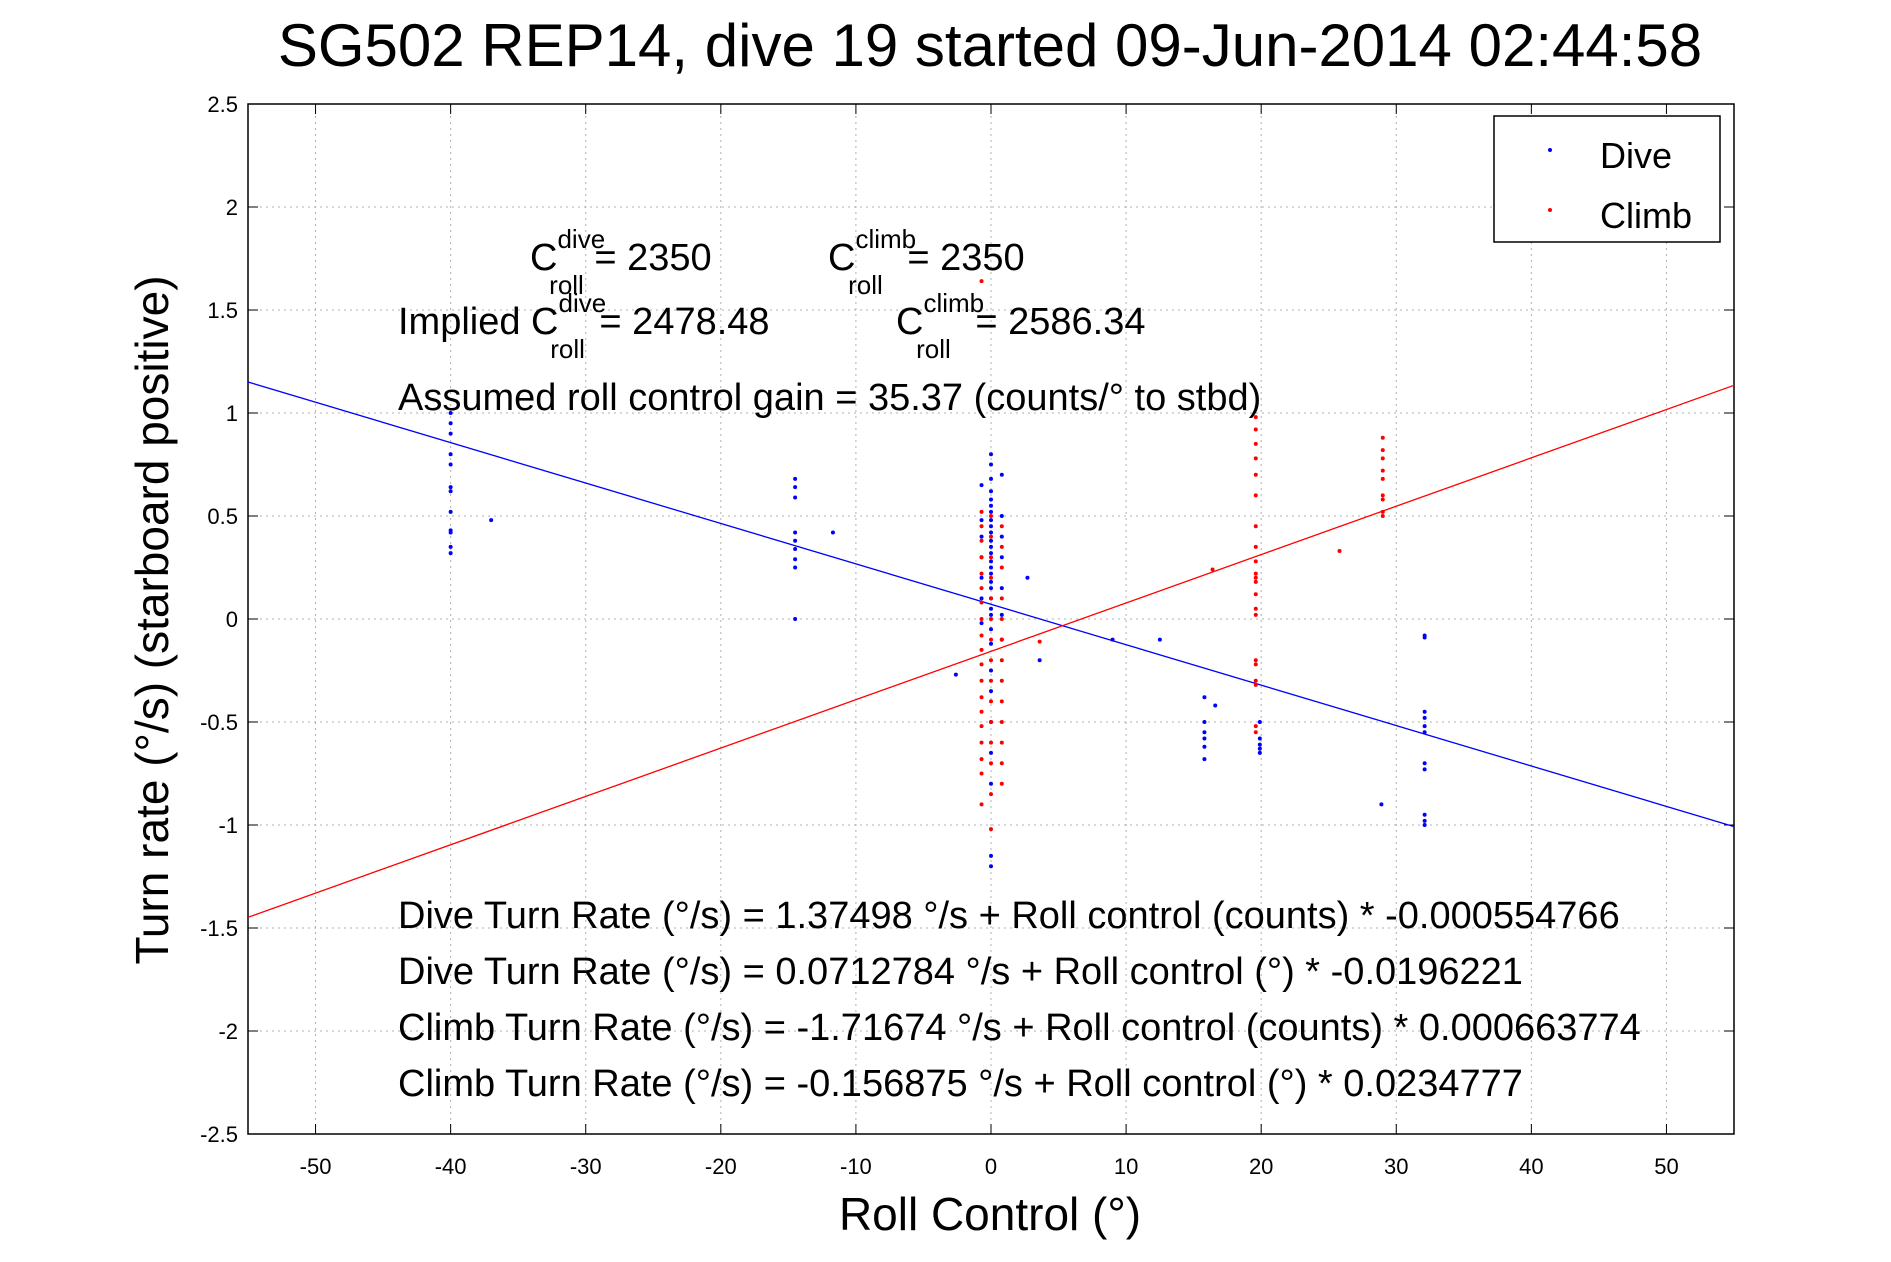  What do you see at coordinates (1666, 1166) in the screenshot?
I see `x-tick-label: 50` at bounding box center [1666, 1166].